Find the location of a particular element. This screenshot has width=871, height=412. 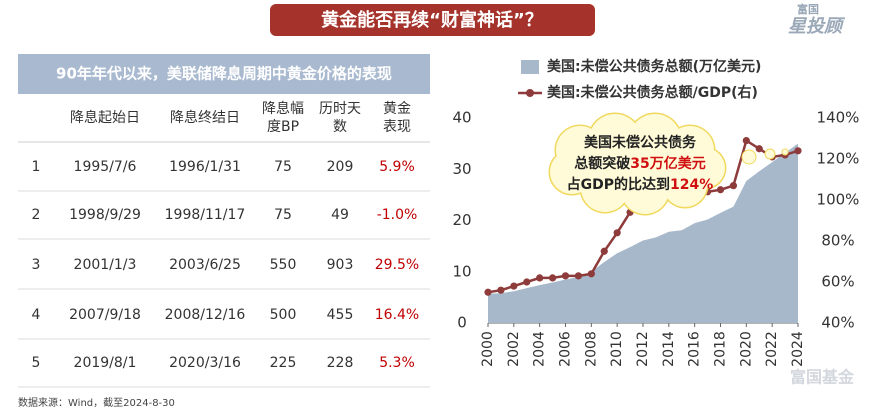

table-cell: 1996/1/31 is located at coordinates (205, 167).